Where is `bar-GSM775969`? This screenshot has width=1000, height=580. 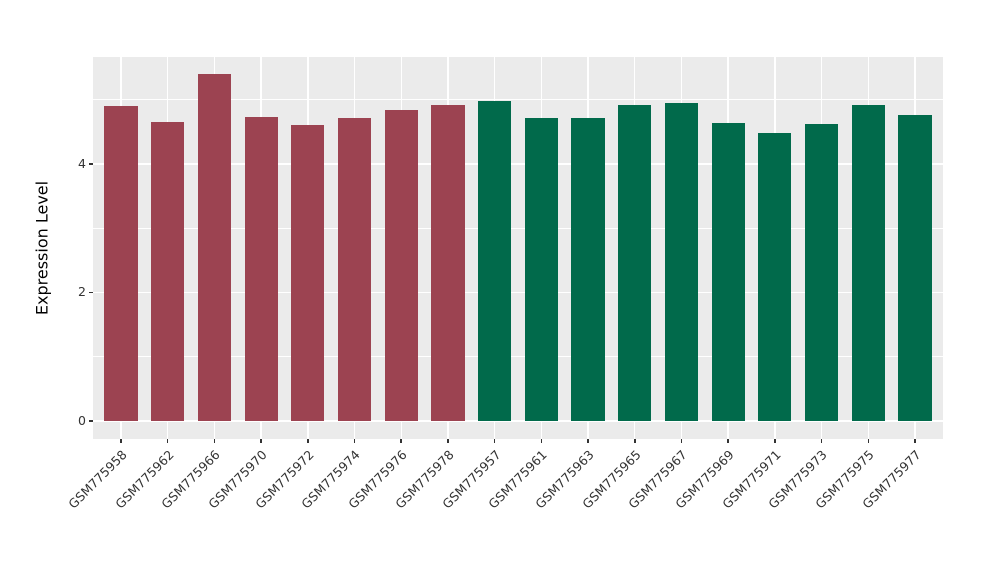 bar-GSM775969 is located at coordinates (728, 271).